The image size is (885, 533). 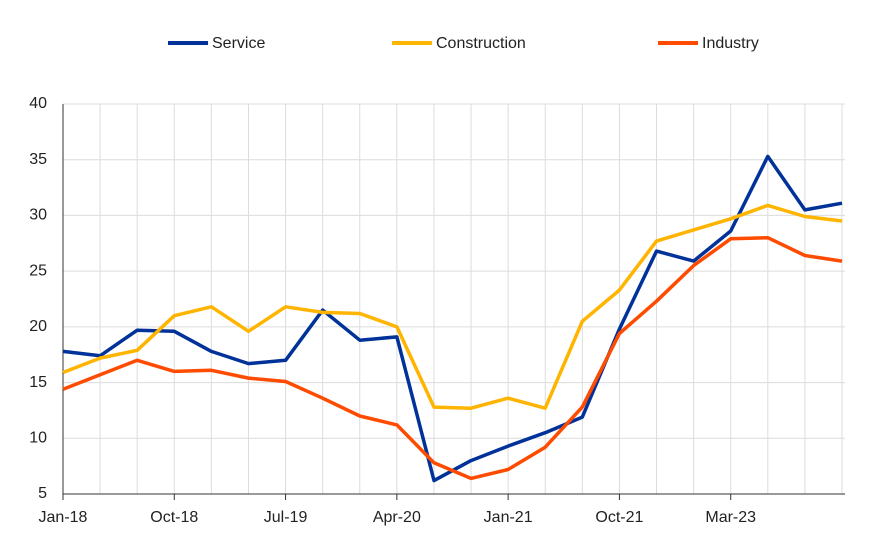 I want to click on legend-label: Construction, so click(x=481, y=43).